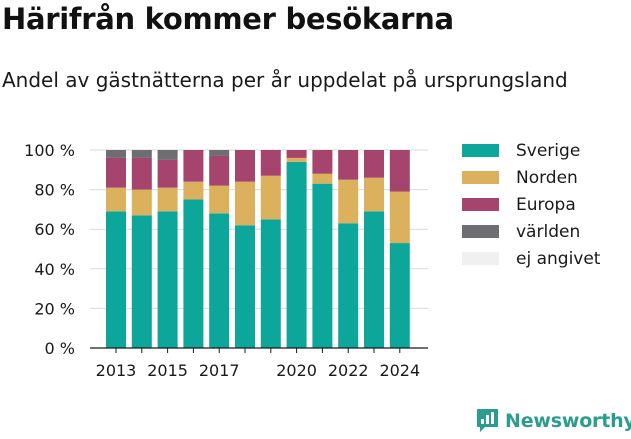 The image size is (631, 439). I want to click on legend-item: Norden, so click(544, 177).